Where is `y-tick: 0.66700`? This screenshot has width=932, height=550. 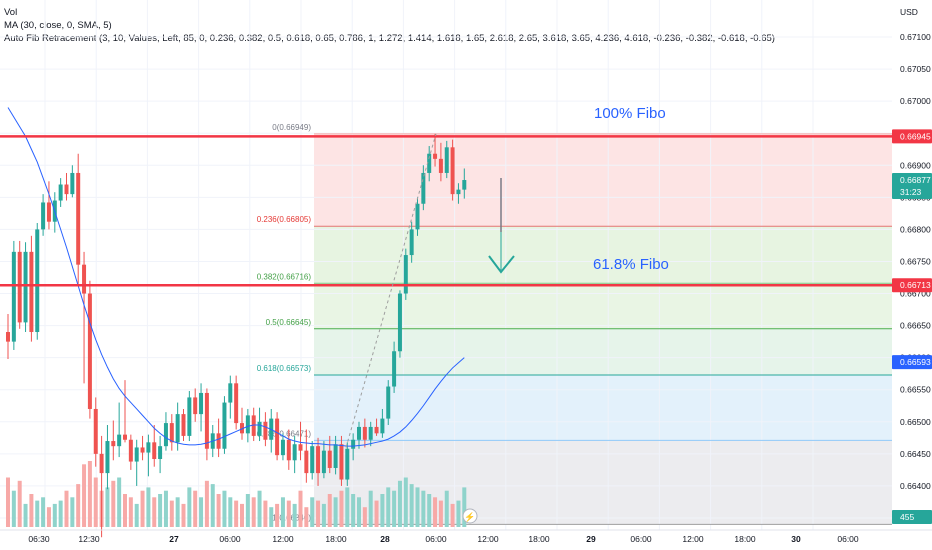
y-tick: 0.66700 is located at coordinates (915, 294).